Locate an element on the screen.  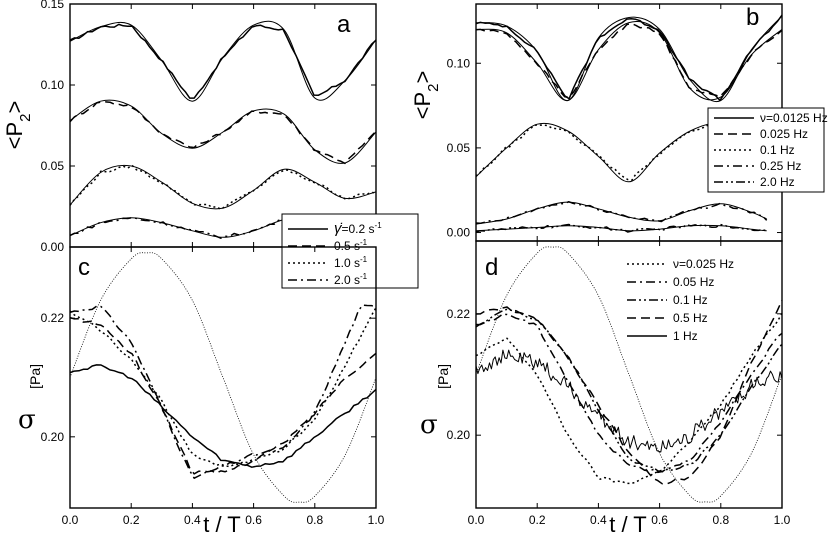
panel-c-ylabel-sigma: σ is located at coordinates (27, 420).